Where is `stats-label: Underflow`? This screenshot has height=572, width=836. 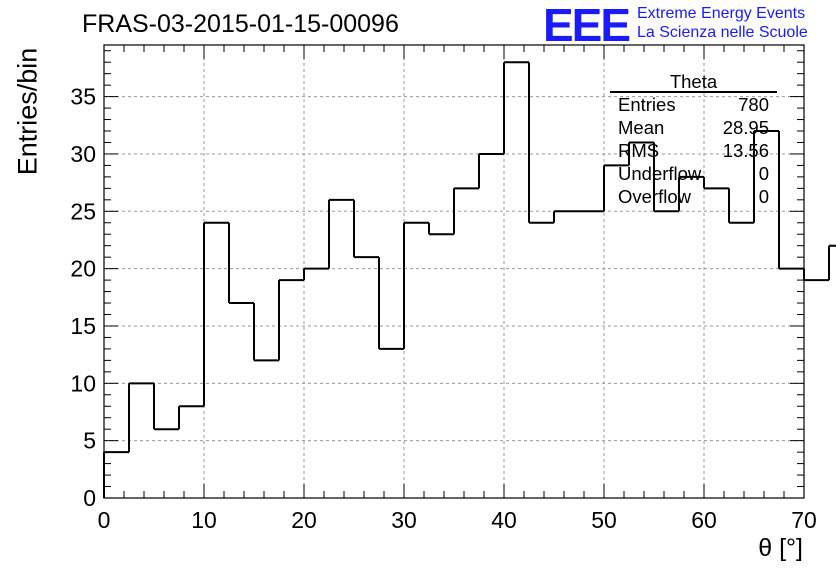
stats-label: Underflow is located at coordinates (660, 173).